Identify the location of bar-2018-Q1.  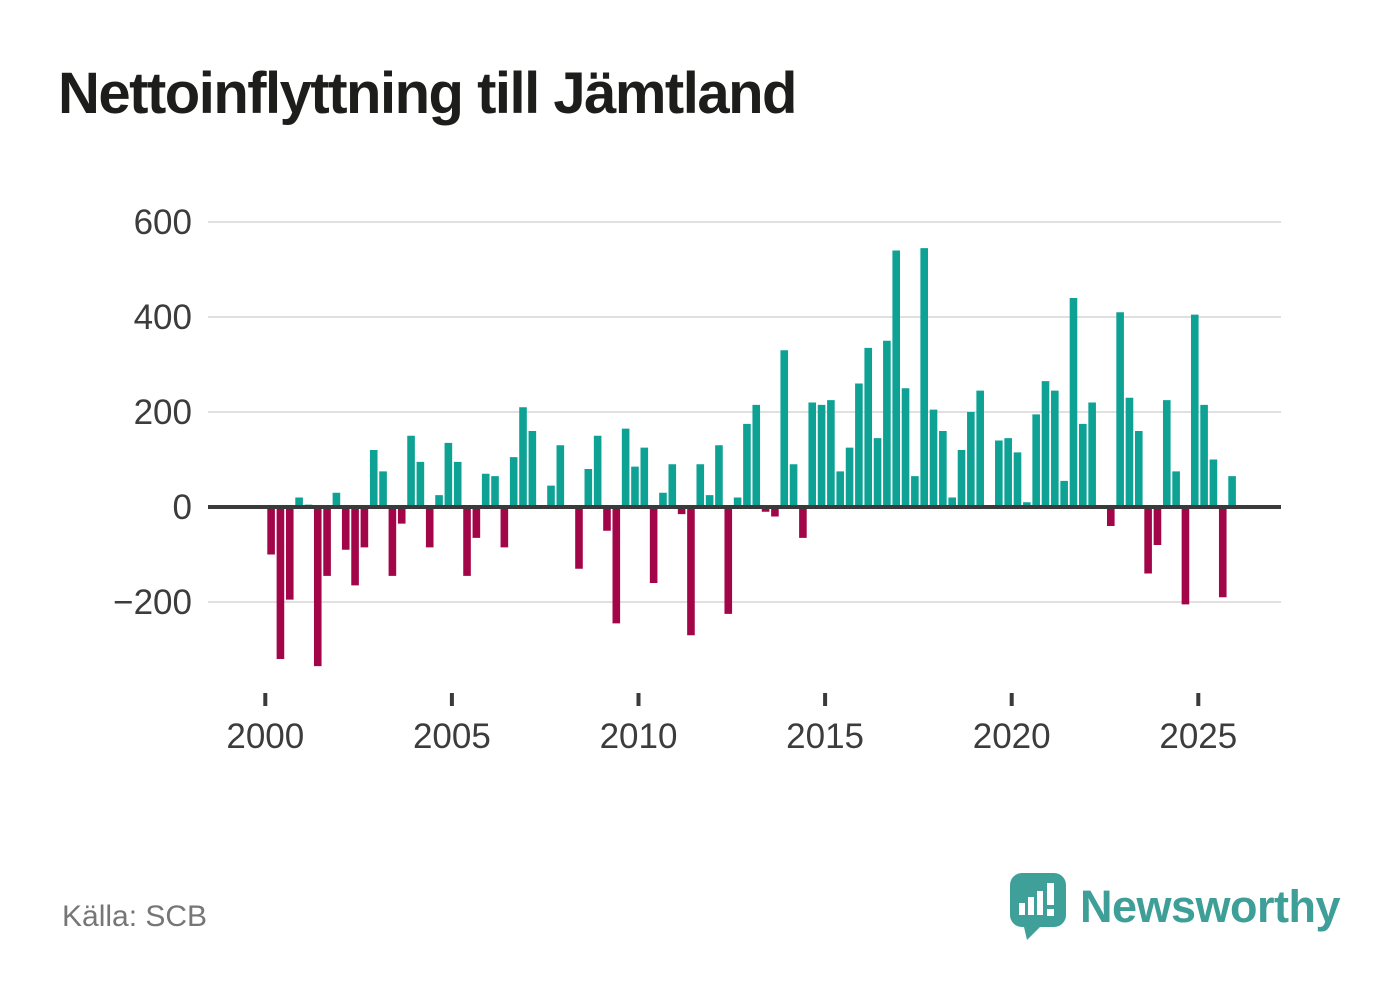
(943, 469).